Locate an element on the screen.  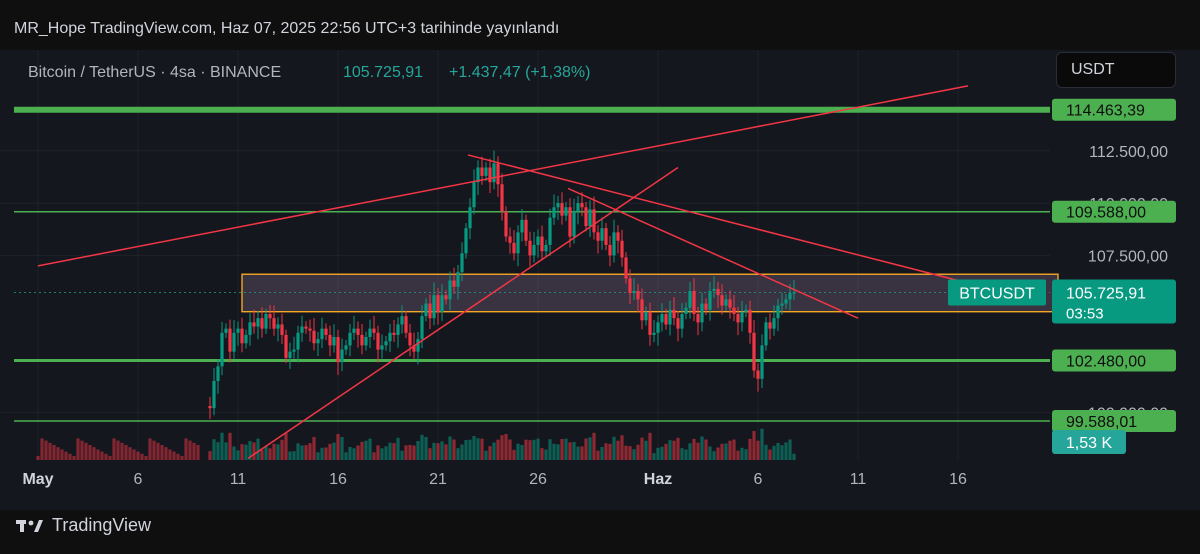
symbol-tag-bg is located at coordinates (997, 292).